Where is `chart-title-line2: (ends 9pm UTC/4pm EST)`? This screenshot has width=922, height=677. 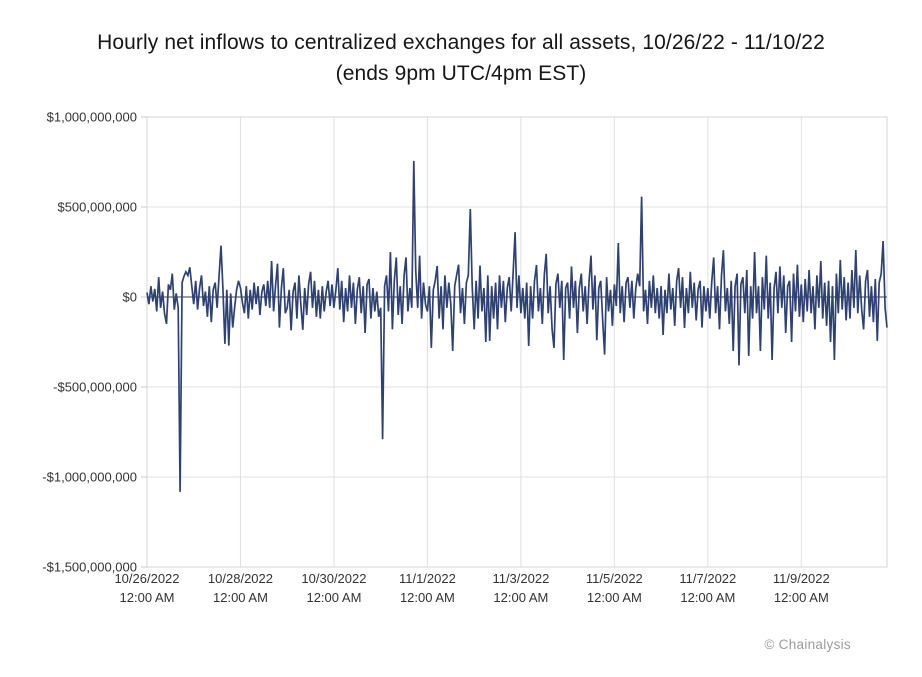
chart-title-line2: (ends 9pm UTC/4pm EST) is located at coordinates (461, 73).